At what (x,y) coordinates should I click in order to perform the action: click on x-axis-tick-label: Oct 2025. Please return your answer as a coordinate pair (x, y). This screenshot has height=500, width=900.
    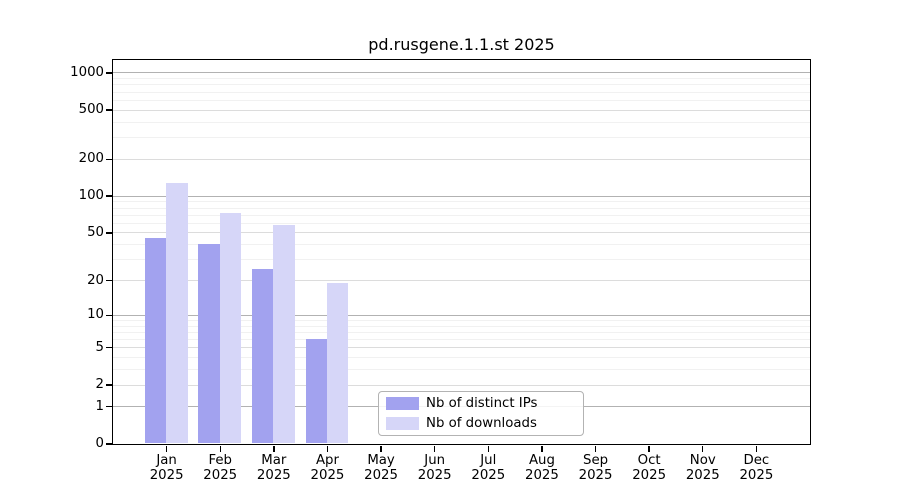
    Looking at the image, I should click on (649, 468).